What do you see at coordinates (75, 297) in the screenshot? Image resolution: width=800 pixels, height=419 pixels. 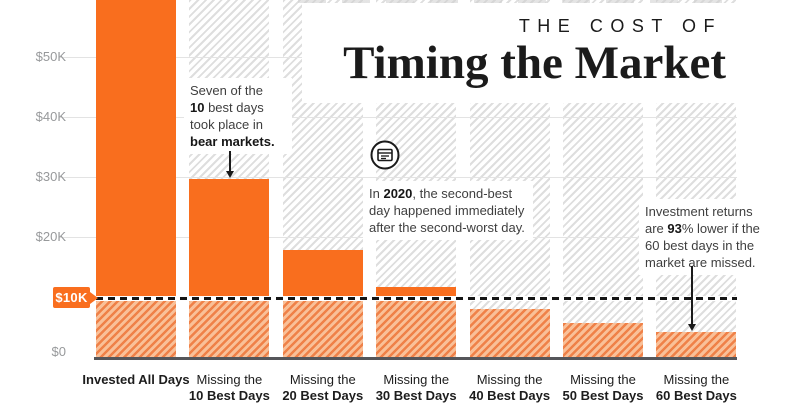 I see `y-tick-10k-badge: $10K` at bounding box center [75, 297].